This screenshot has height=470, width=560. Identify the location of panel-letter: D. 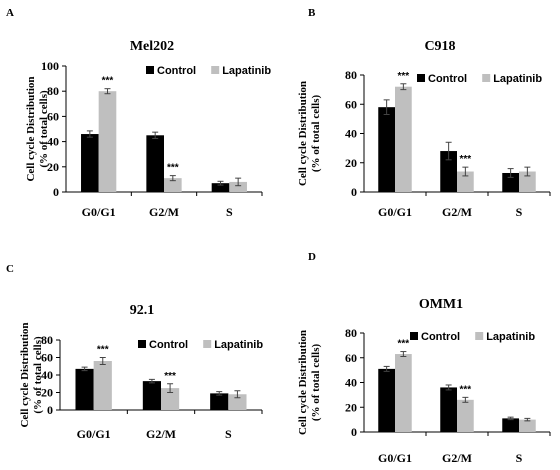
(312, 257).